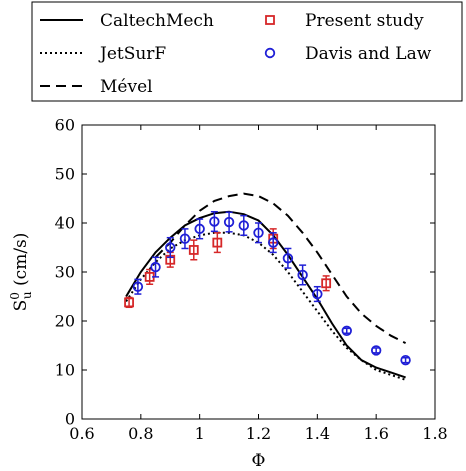  Describe the element at coordinates (140, 433) in the screenshot. I see `x-tick-label: 0.8` at that location.